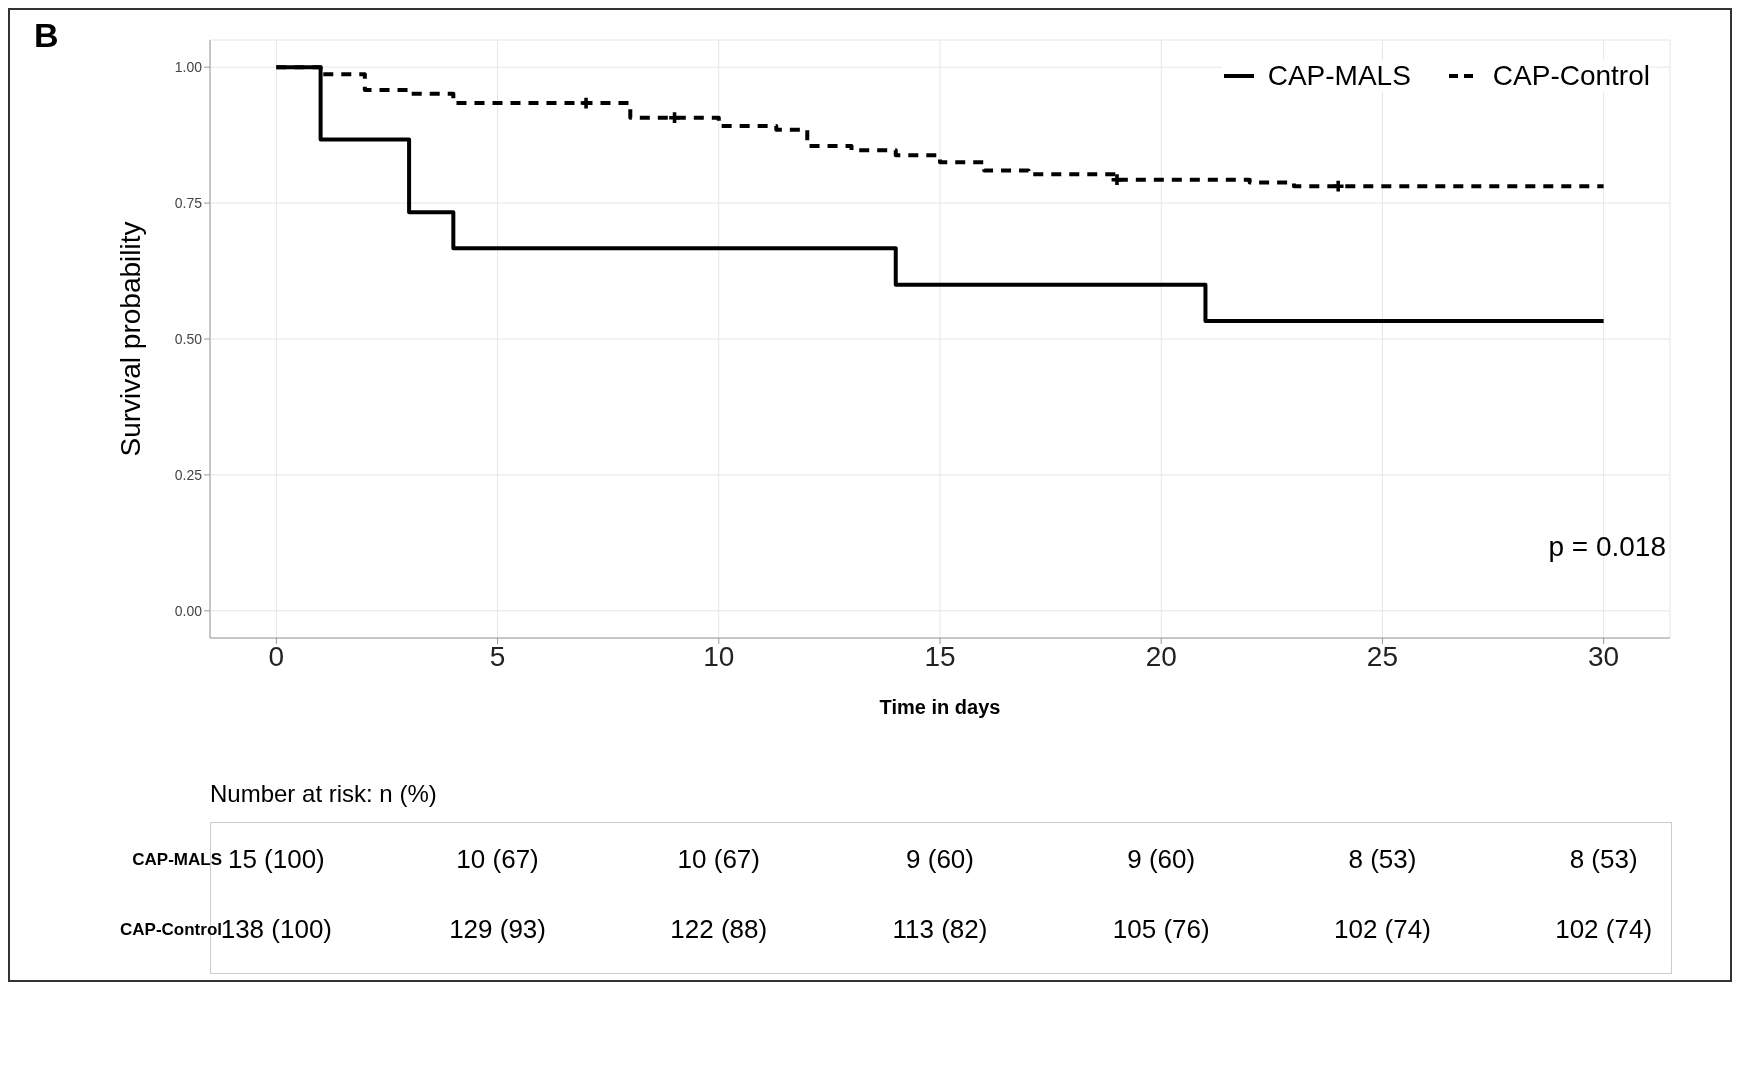 The width and height of the screenshot is (1750, 1066). I want to click on legend-label: CAP-MALS, so click(1339, 76).